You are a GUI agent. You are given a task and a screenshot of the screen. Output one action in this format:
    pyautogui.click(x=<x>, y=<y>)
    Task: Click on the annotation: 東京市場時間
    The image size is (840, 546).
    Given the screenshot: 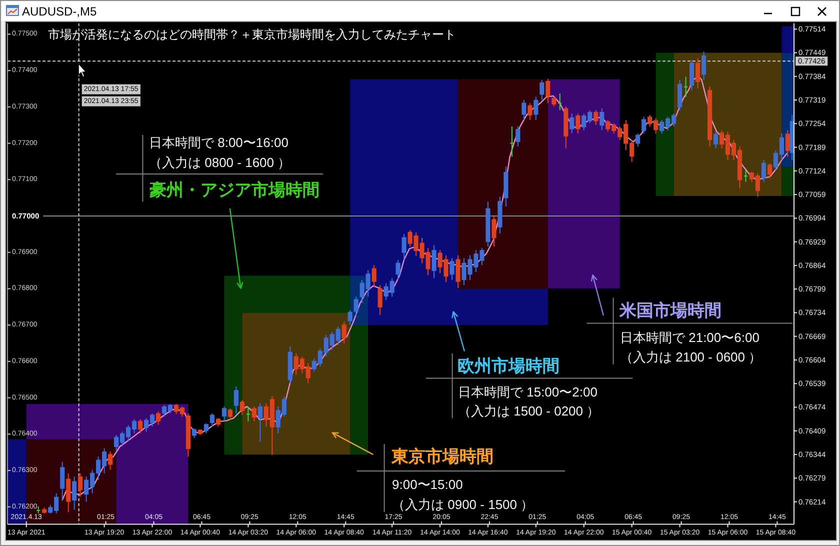 What is the action you would take?
    pyautogui.click(x=442, y=456)
    